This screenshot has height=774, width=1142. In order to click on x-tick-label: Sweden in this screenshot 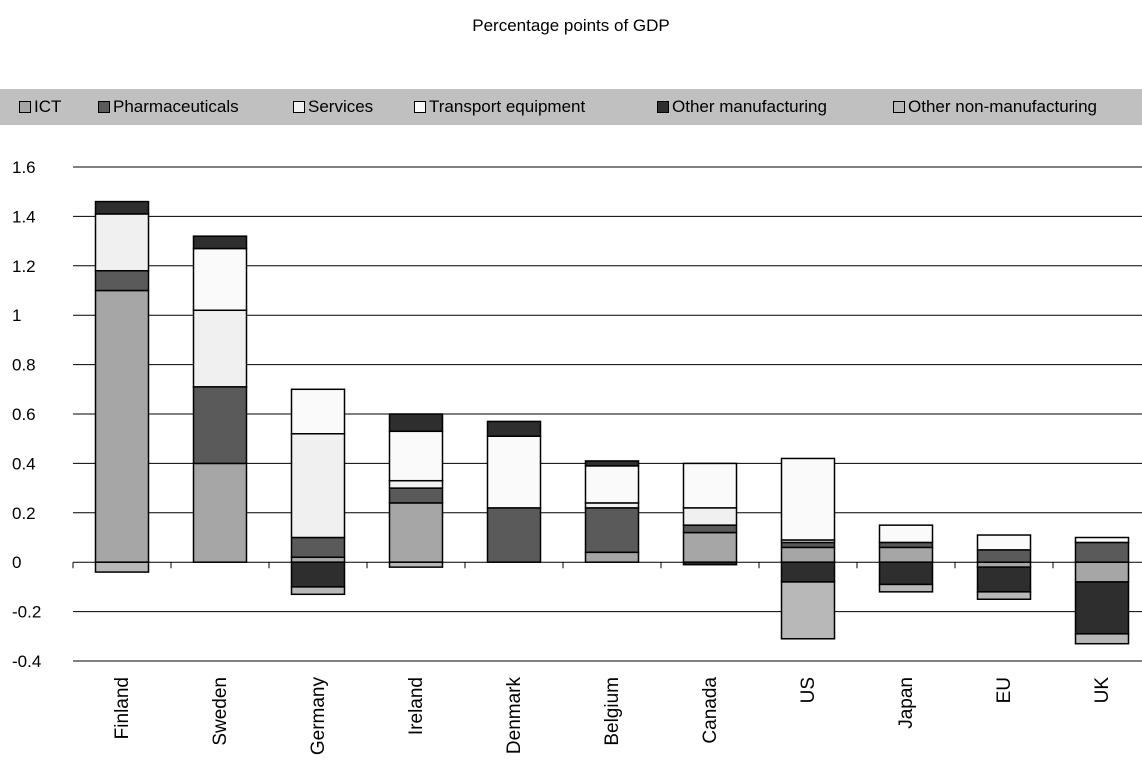, I will do `click(220, 711)`.